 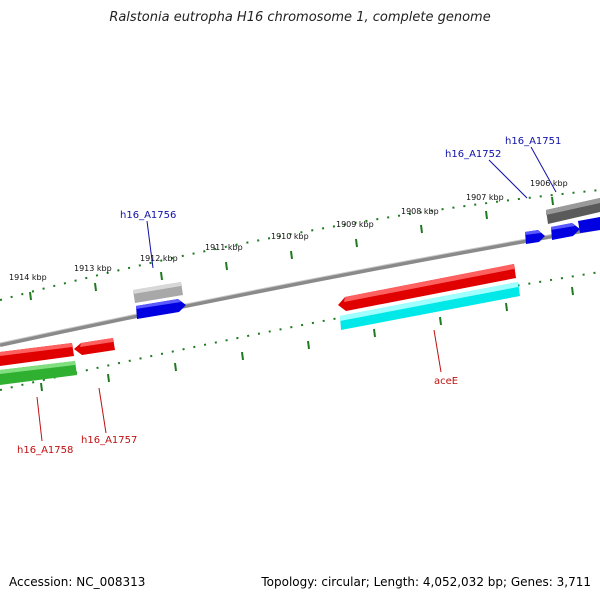 I want to click on gene-label-h16-A1757: h16_A1757, so click(x=109, y=440).